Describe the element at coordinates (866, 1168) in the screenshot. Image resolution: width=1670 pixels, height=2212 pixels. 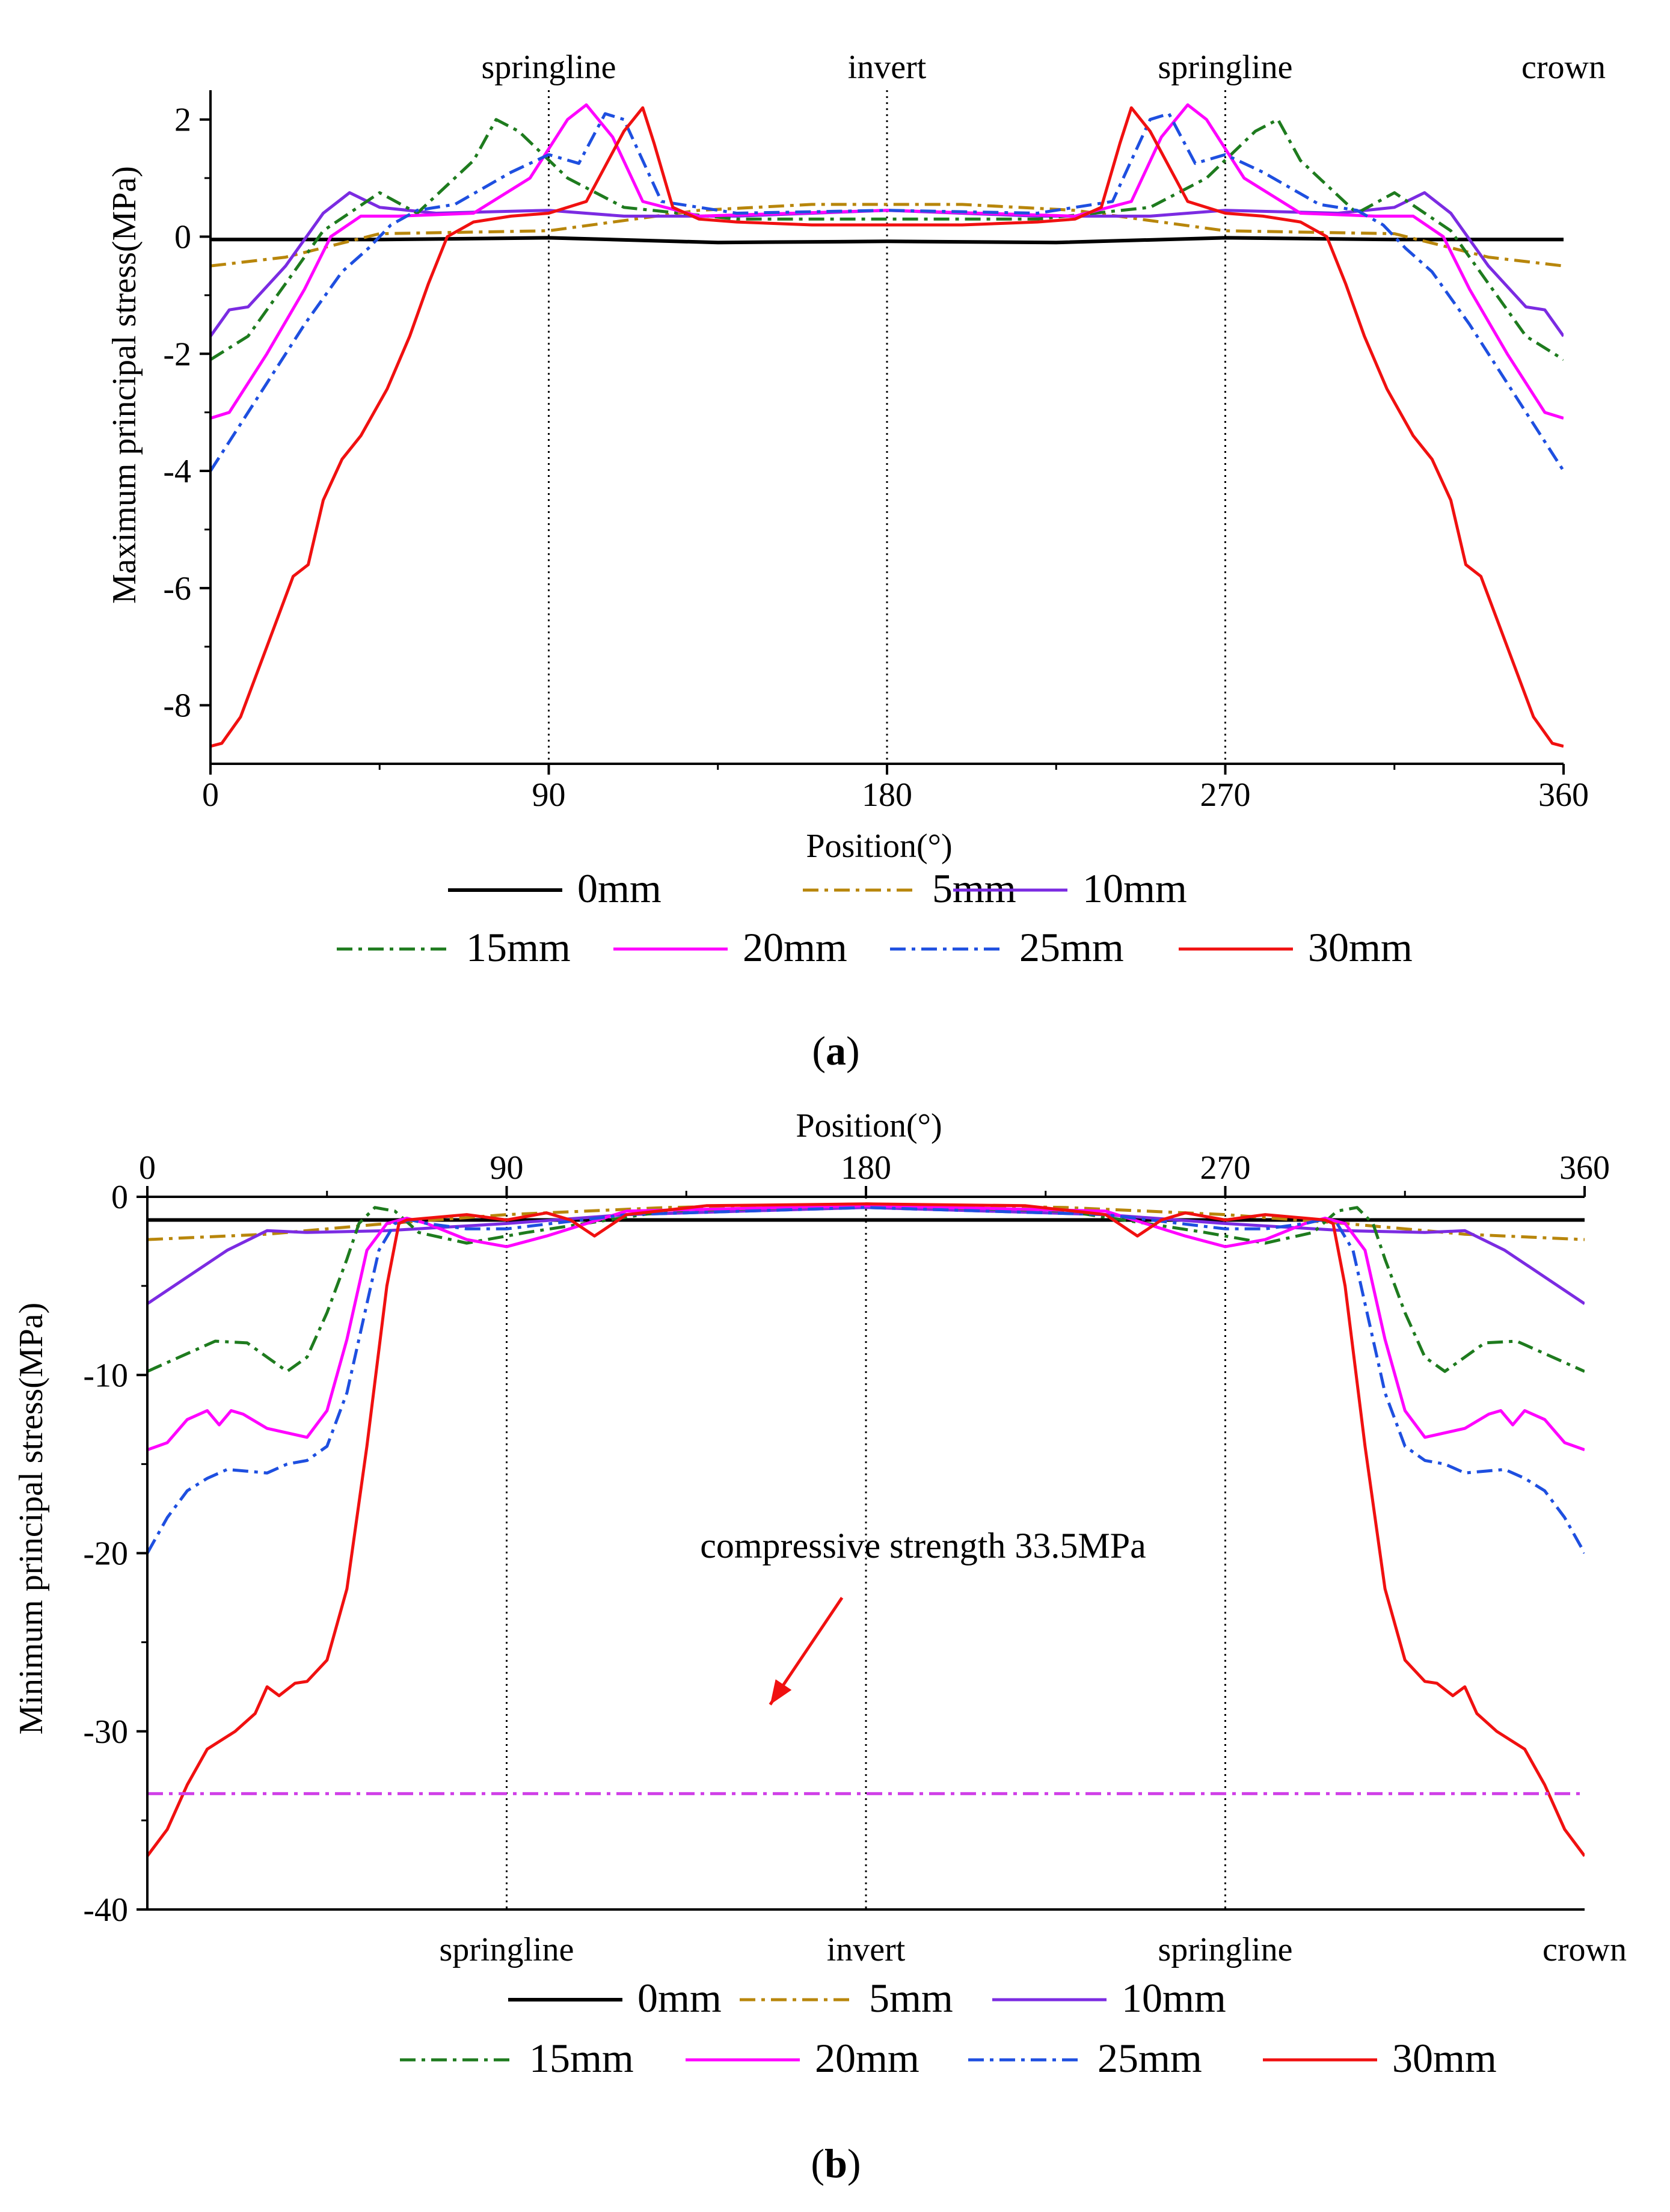
I see `panel-b-x-tick-label: 180` at that location.